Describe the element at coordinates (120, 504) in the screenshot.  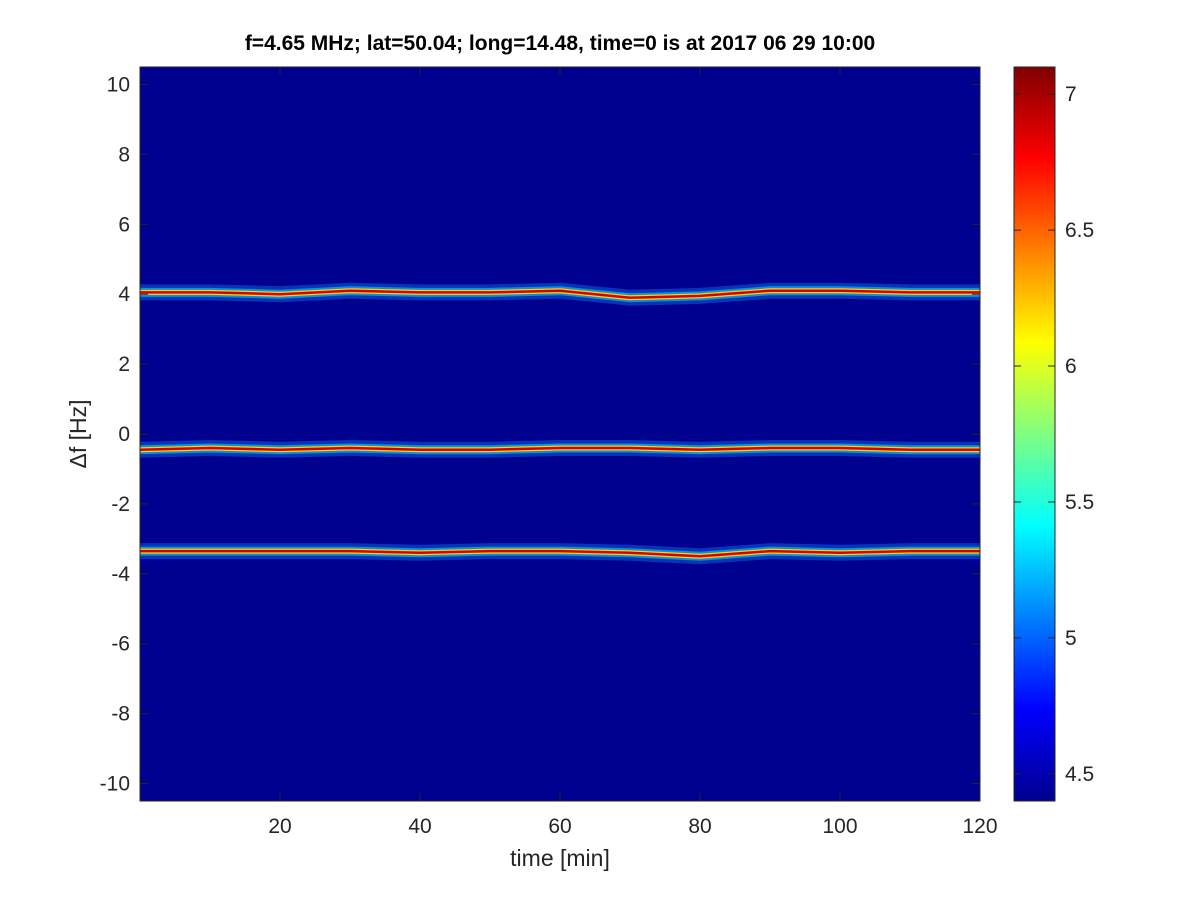
I see `y-tick-label-4: -2` at that location.